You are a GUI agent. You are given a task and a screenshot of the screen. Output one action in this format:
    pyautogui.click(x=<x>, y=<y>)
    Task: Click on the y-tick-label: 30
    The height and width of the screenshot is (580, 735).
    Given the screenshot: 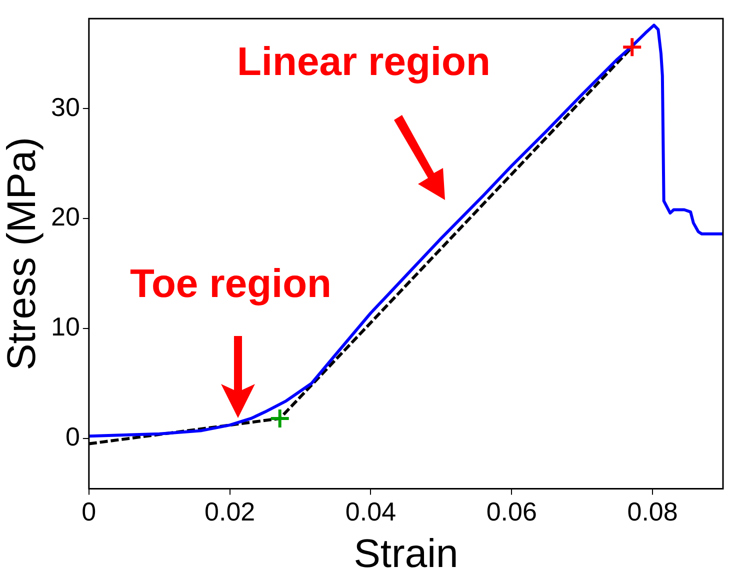 What is the action you would take?
    pyautogui.click(x=65, y=107)
    